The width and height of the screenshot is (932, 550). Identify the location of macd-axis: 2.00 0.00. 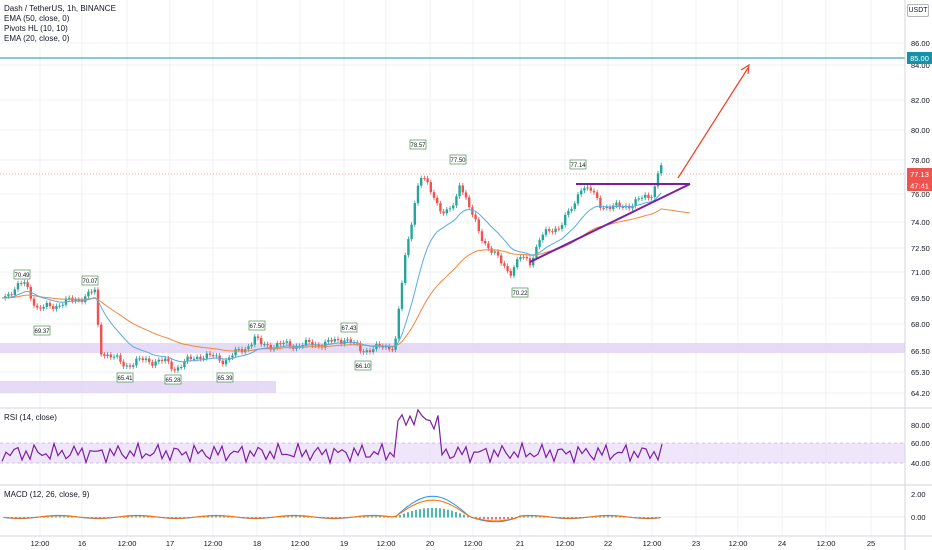
(918, 506).